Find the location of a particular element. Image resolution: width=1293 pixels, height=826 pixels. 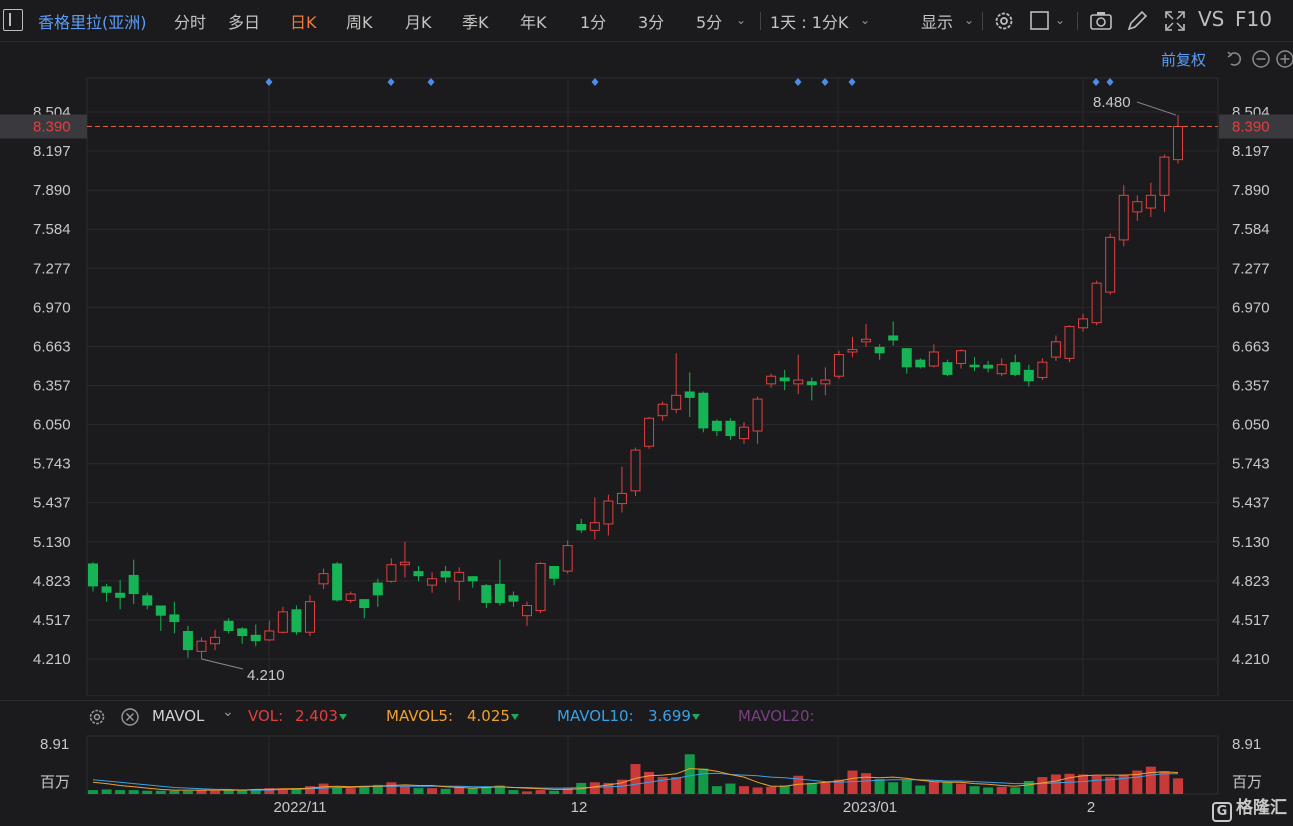

interval-select: 1天 : 1分K is located at coordinates (809, 22).